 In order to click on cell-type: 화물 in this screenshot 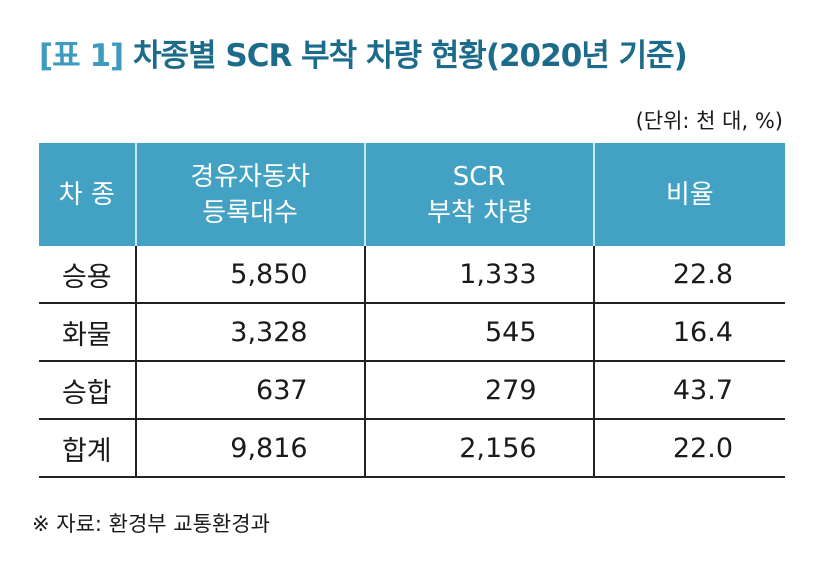, I will do `click(87, 331)`.